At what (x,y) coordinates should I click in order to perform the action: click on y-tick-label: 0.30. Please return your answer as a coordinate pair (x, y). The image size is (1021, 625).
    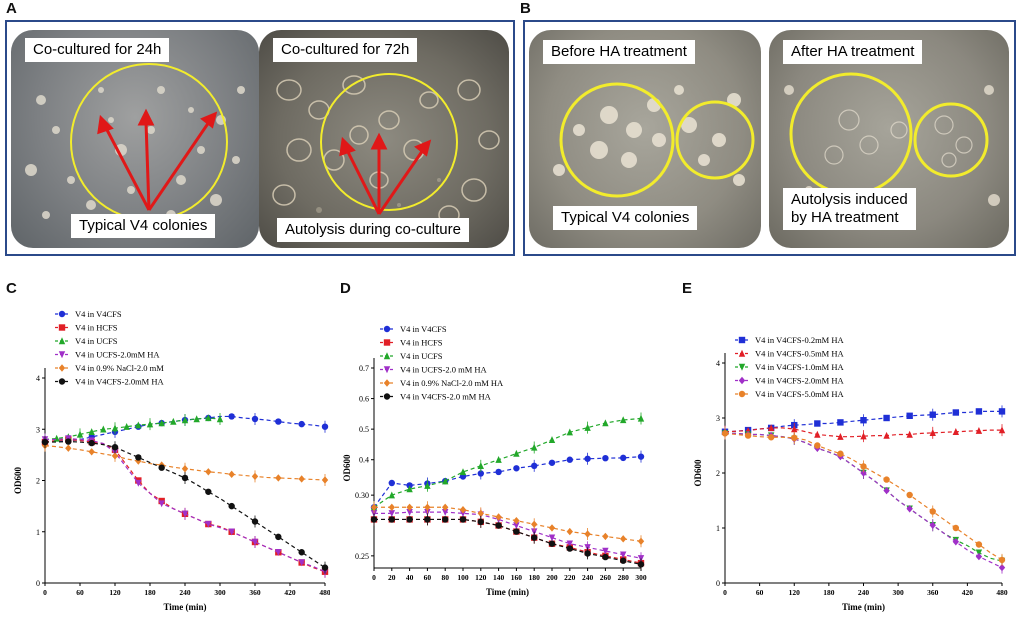
    Looking at the image, I should click on (362, 495).